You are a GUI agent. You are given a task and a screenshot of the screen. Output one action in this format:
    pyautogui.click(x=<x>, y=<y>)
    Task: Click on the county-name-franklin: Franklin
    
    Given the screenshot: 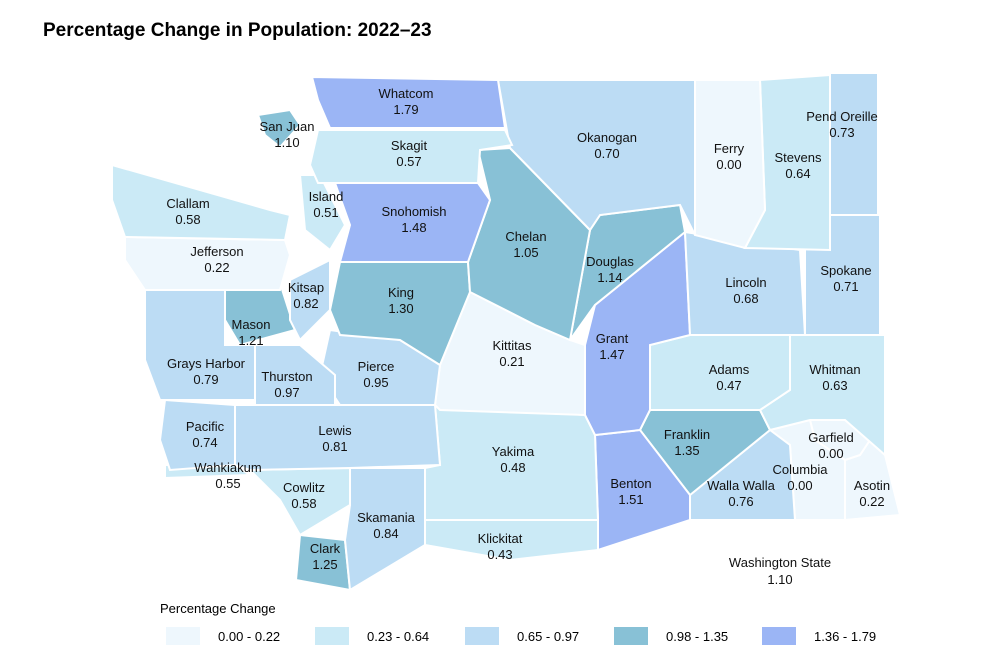 What is the action you would take?
    pyautogui.click(x=687, y=434)
    